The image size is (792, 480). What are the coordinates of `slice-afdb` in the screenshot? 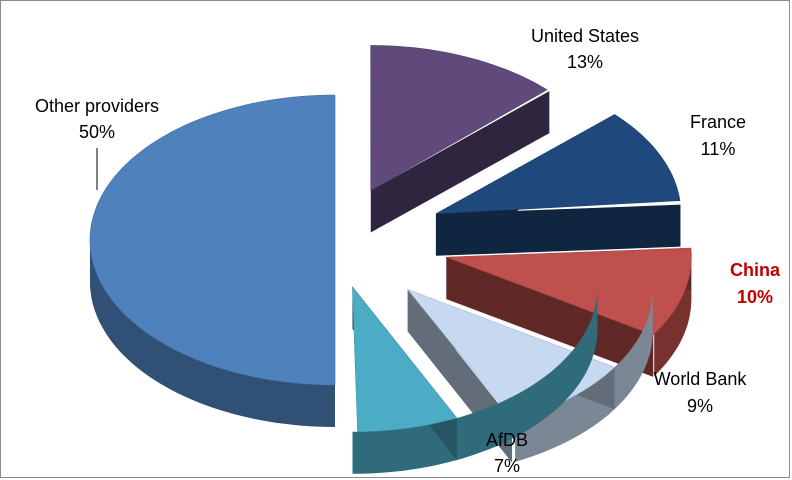 It's located at (475, 379).